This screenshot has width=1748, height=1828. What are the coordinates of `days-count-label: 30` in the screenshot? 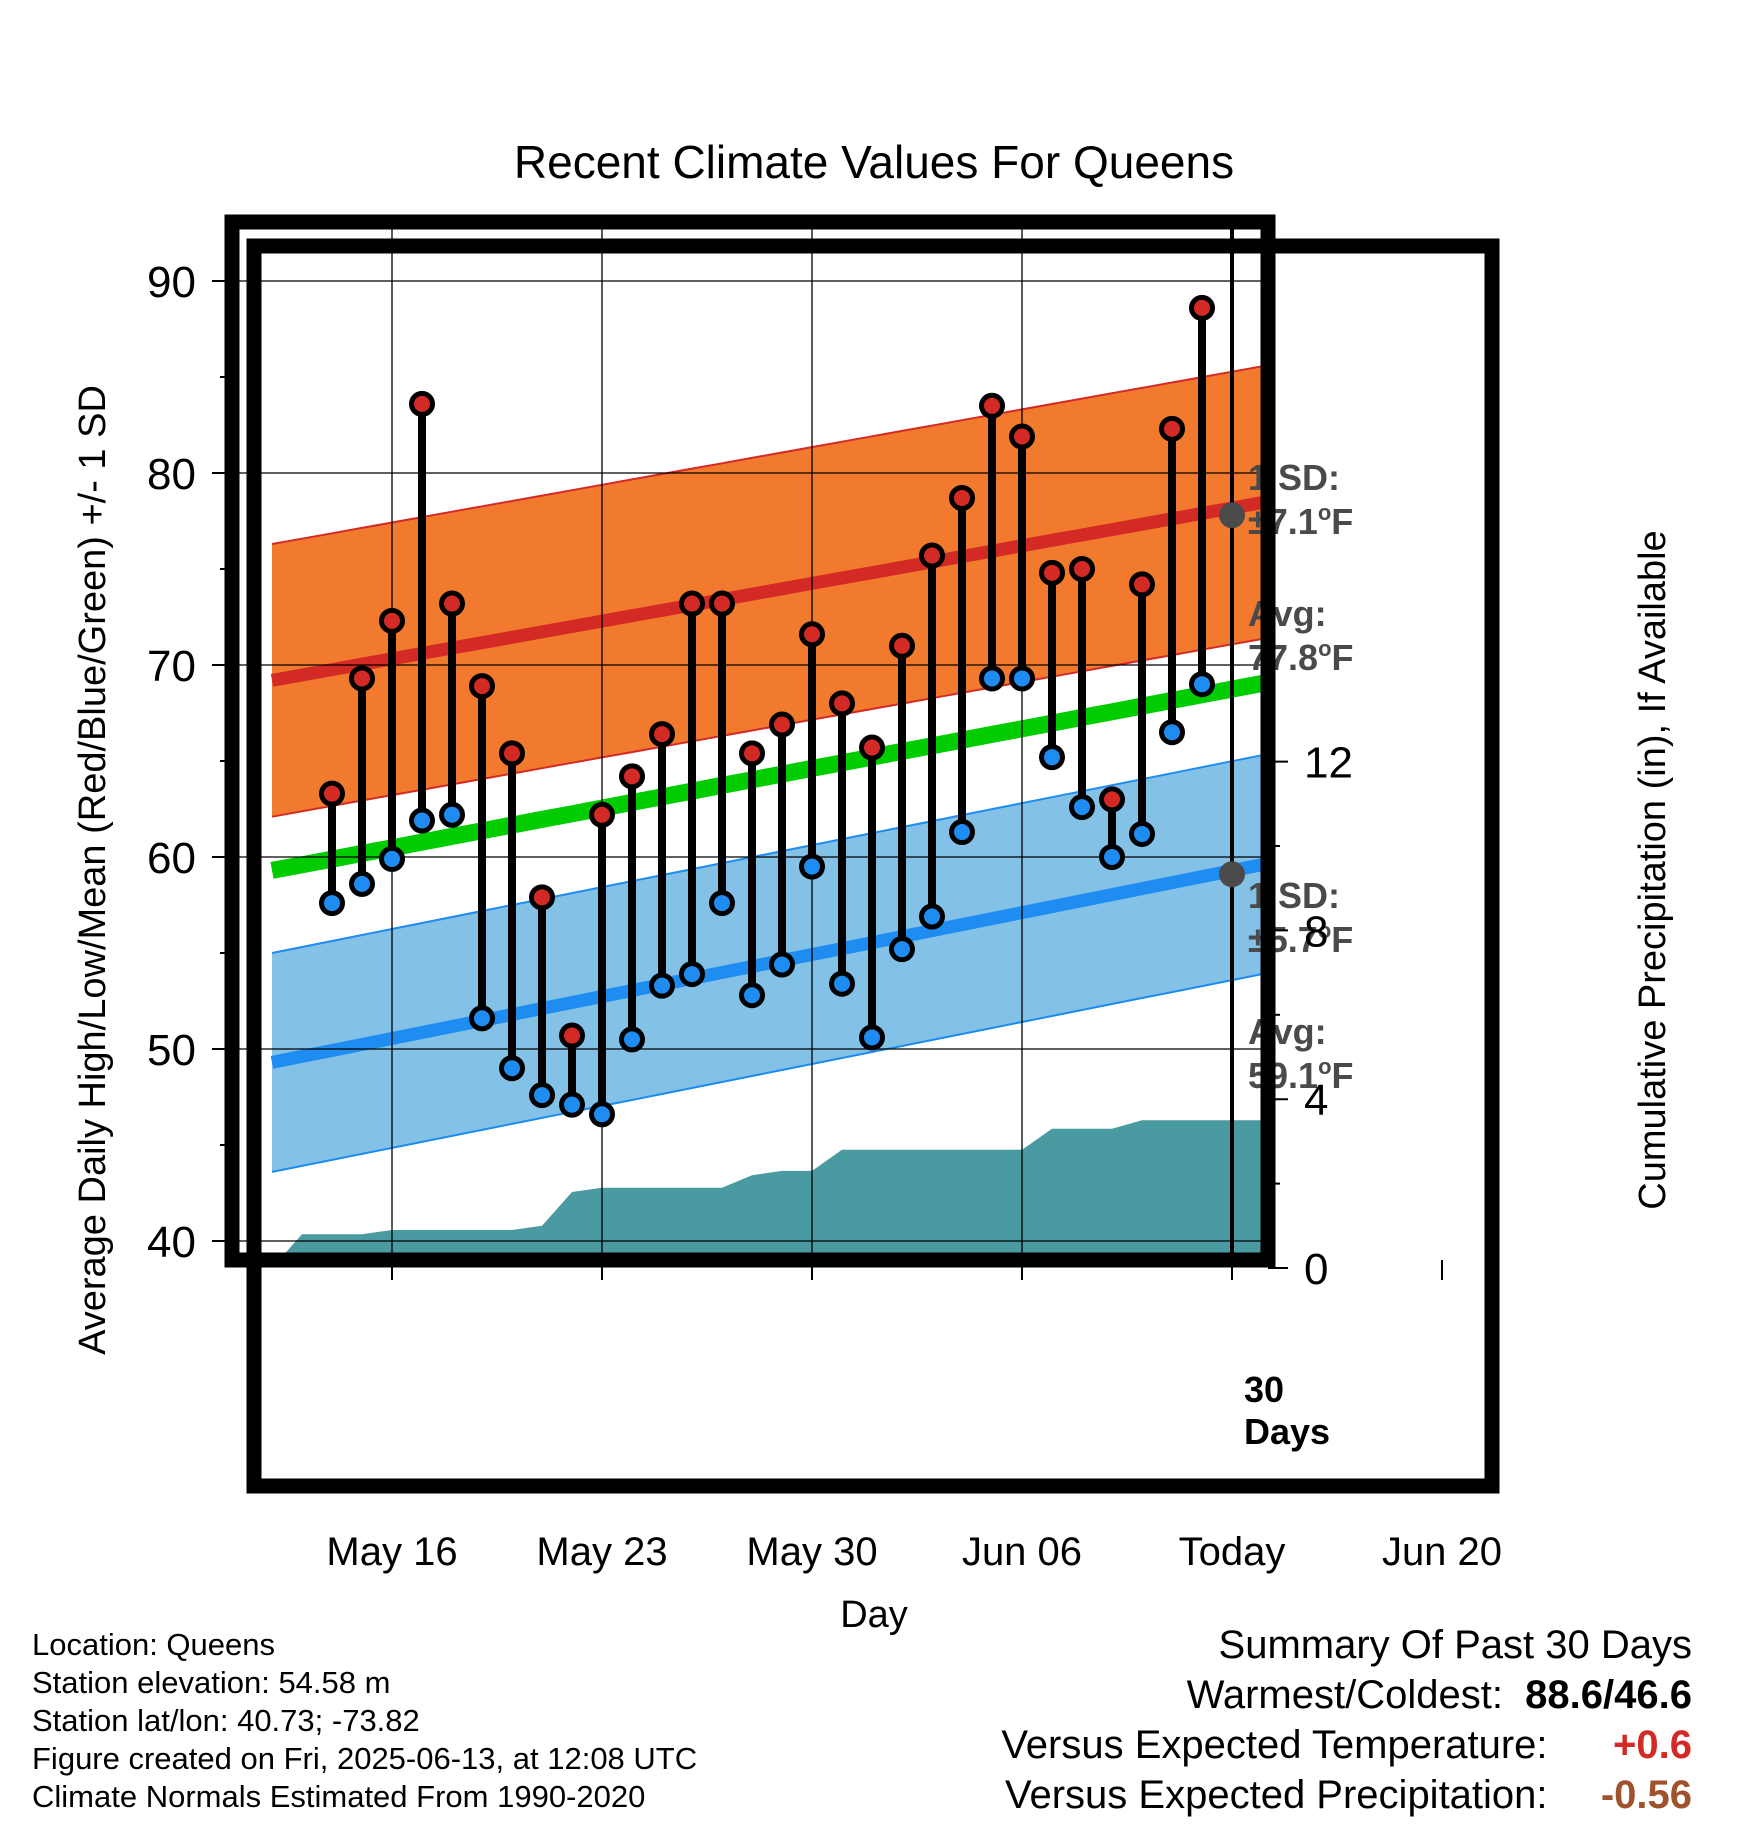 It's located at (1264, 1389).